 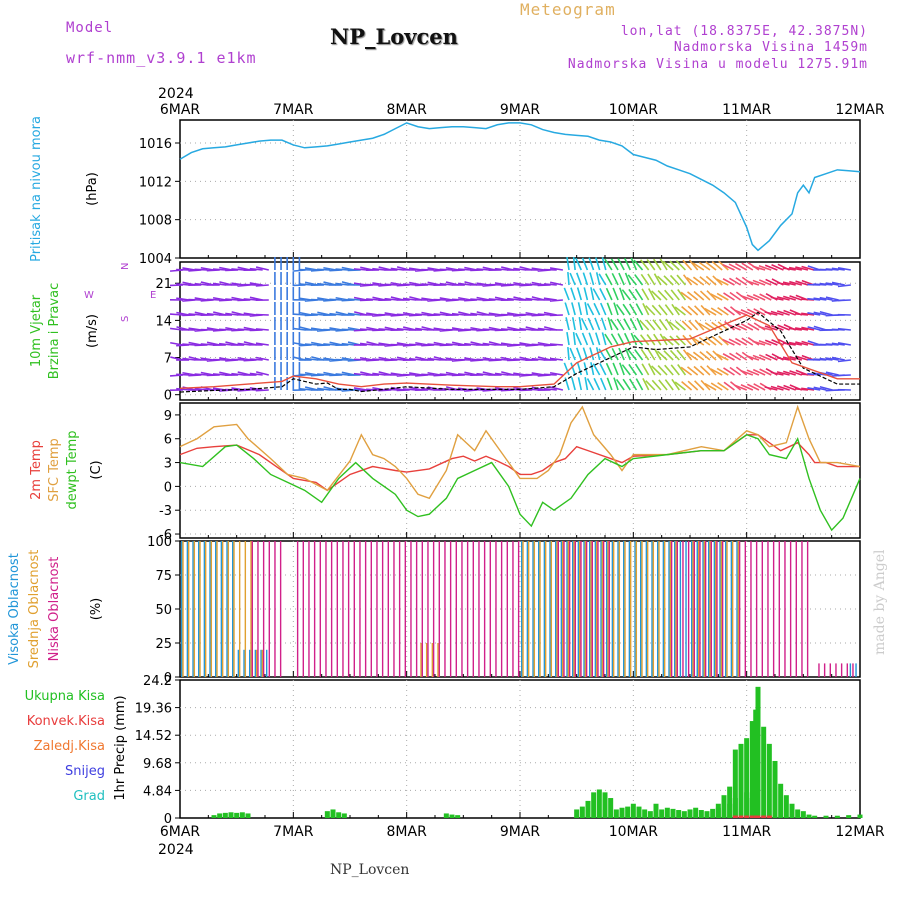 What do you see at coordinates (168, 464) in the screenshot?
I see `ytick-label-2-3: 3` at bounding box center [168, 464].